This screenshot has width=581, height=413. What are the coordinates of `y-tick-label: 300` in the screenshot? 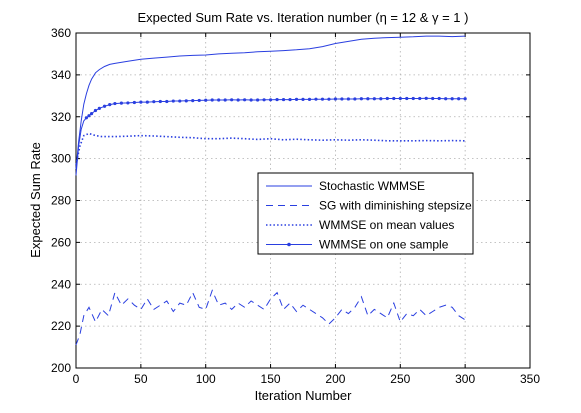 It's located at (61, 159).